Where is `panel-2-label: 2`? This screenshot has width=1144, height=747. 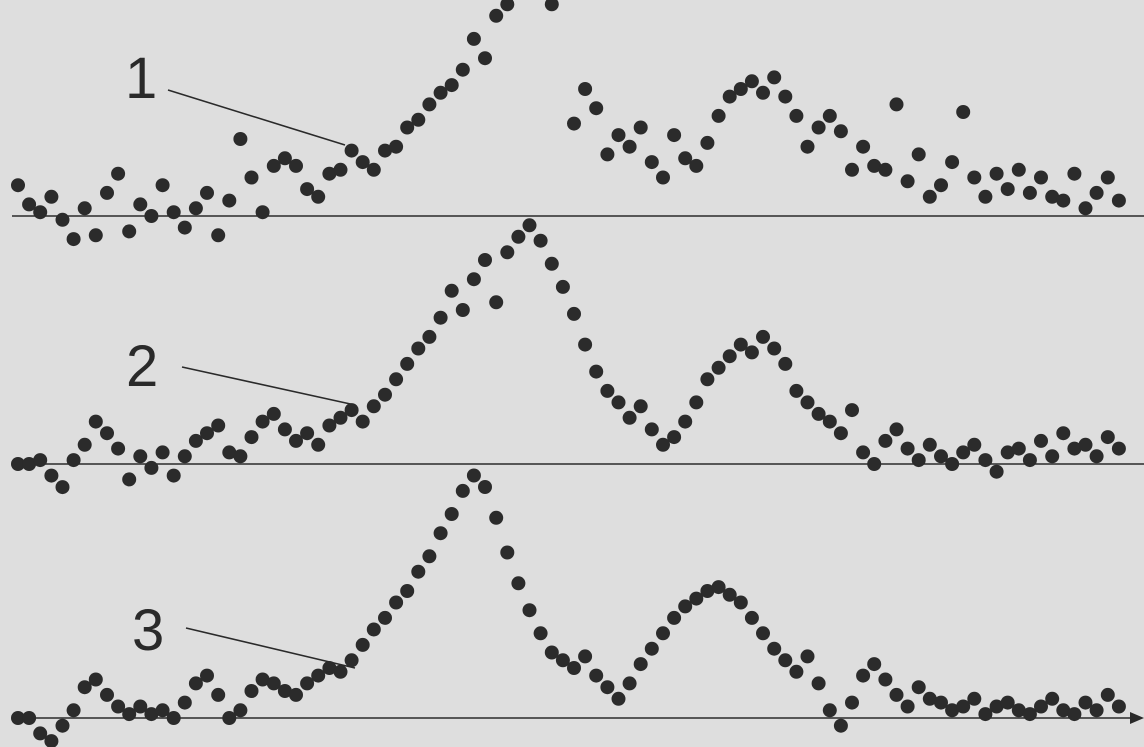 panel-2-label: 2 is located at coordinates (142, 366).